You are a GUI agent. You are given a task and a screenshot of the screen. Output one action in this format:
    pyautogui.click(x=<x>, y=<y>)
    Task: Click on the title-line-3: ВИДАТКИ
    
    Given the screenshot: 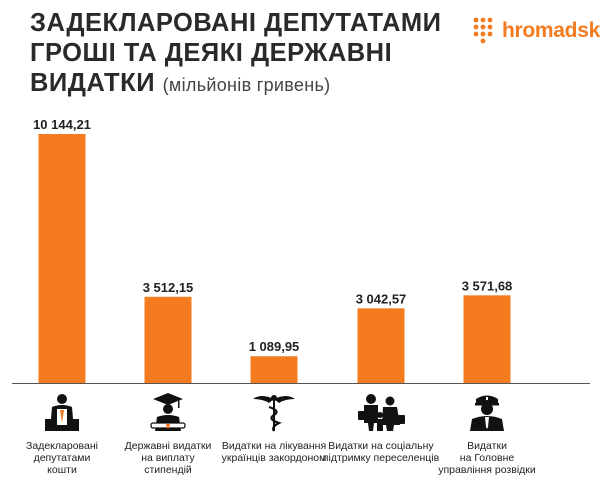 What is the action you would take?
    pyautogui.click(x=93, y=83)
    